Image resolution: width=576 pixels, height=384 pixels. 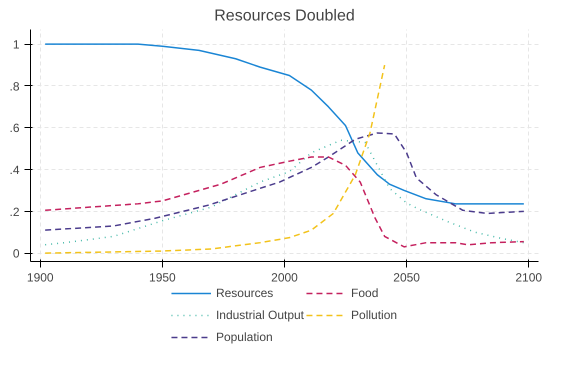 What do you see at coordinates (16, 45) in the screenshot?
I see `y-tick-label: 1` at bounding box center [16, 45].